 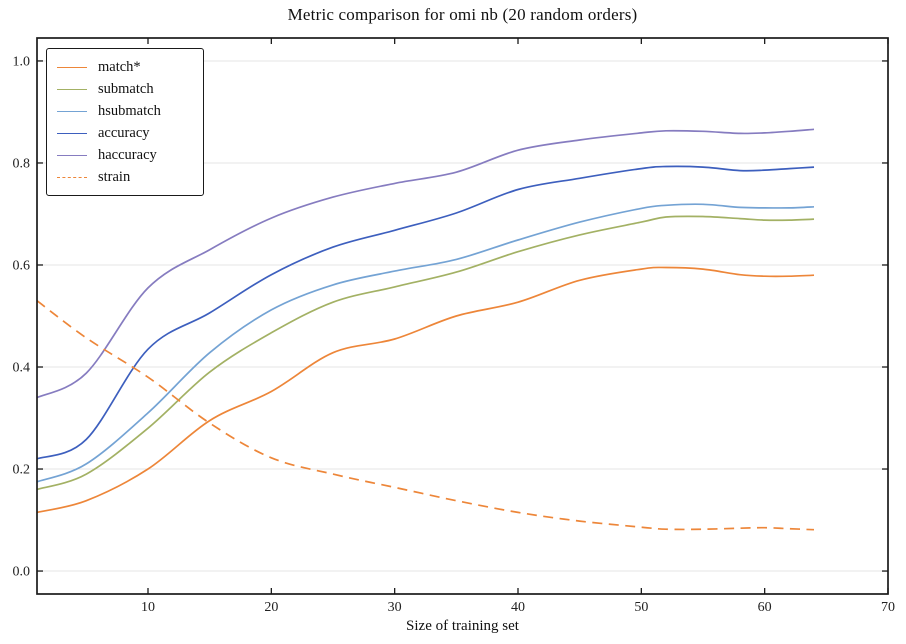 I want to click on x-tick-label: 10, so click(x=148, y=607).